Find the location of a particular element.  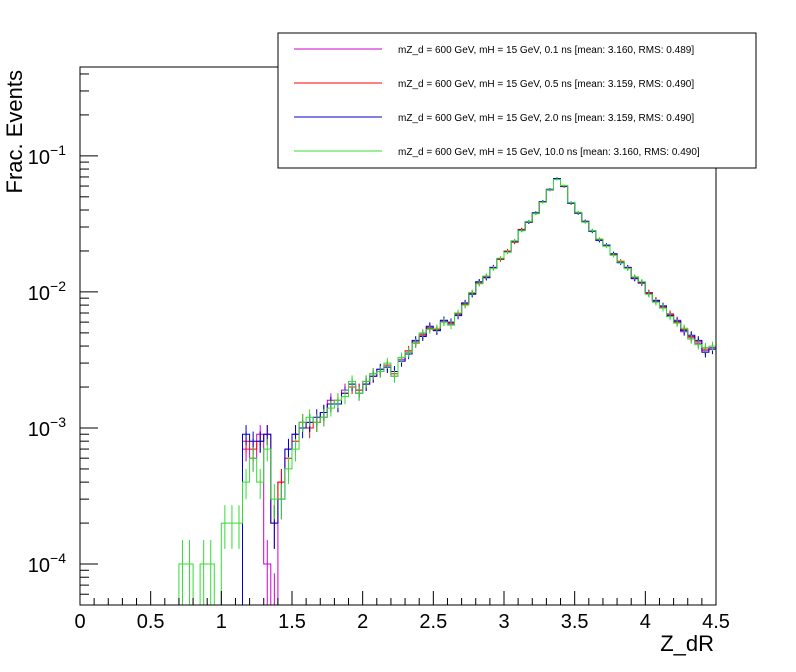

y-tick-exponent: −2 is located at coordinates (58, 286).